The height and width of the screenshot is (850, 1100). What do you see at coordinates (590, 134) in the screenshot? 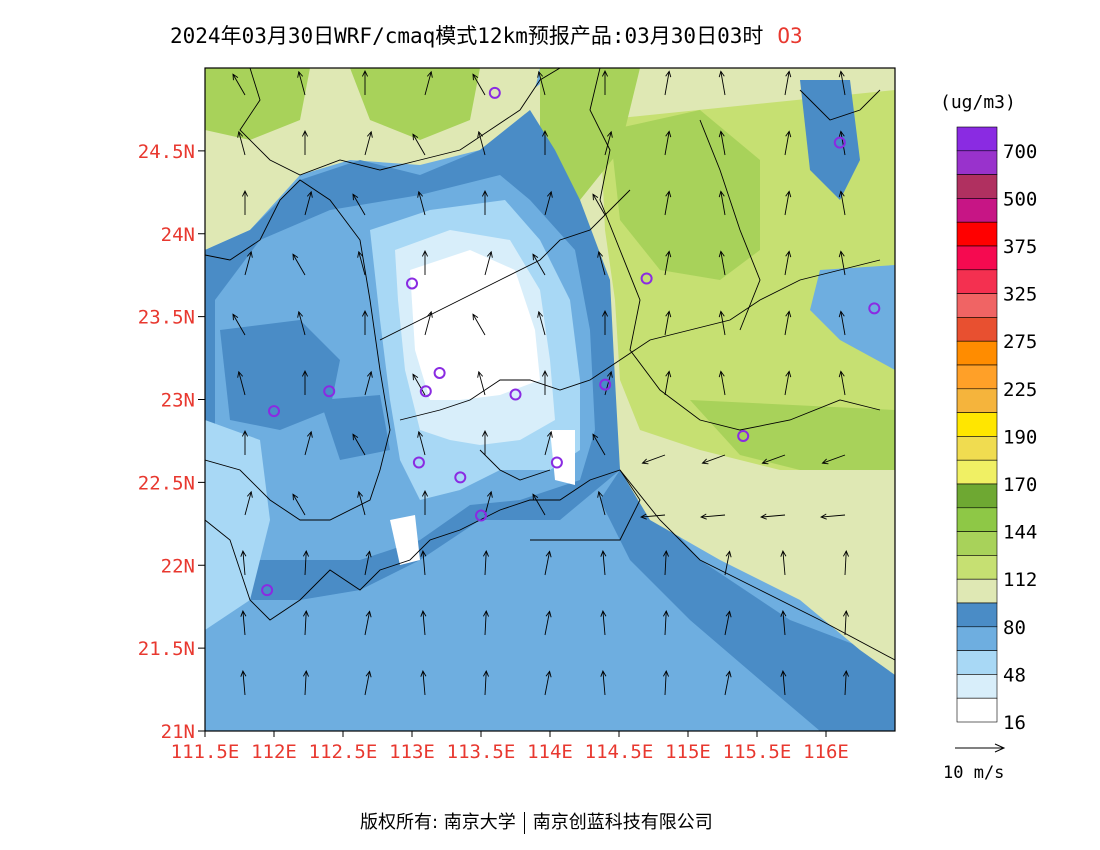
I see `band-green-n` at bounding box center [590, 134].